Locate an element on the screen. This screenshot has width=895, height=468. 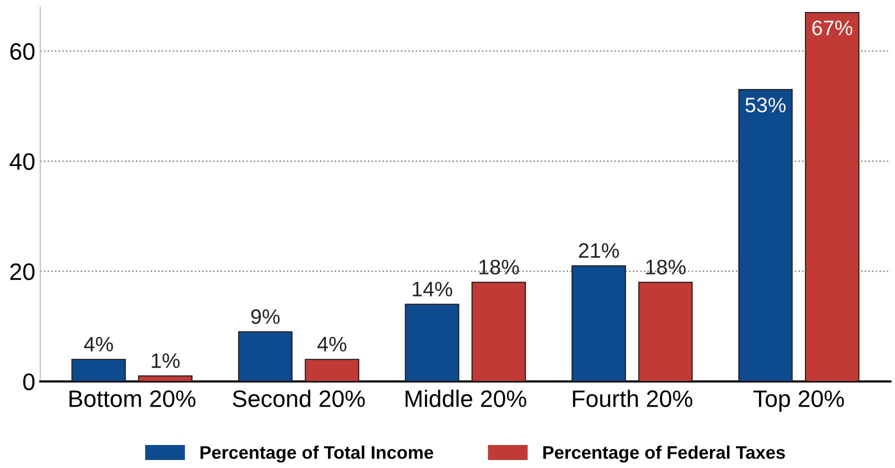
x-tick-label: Fourth 20% is located at coordinates (632, 399).